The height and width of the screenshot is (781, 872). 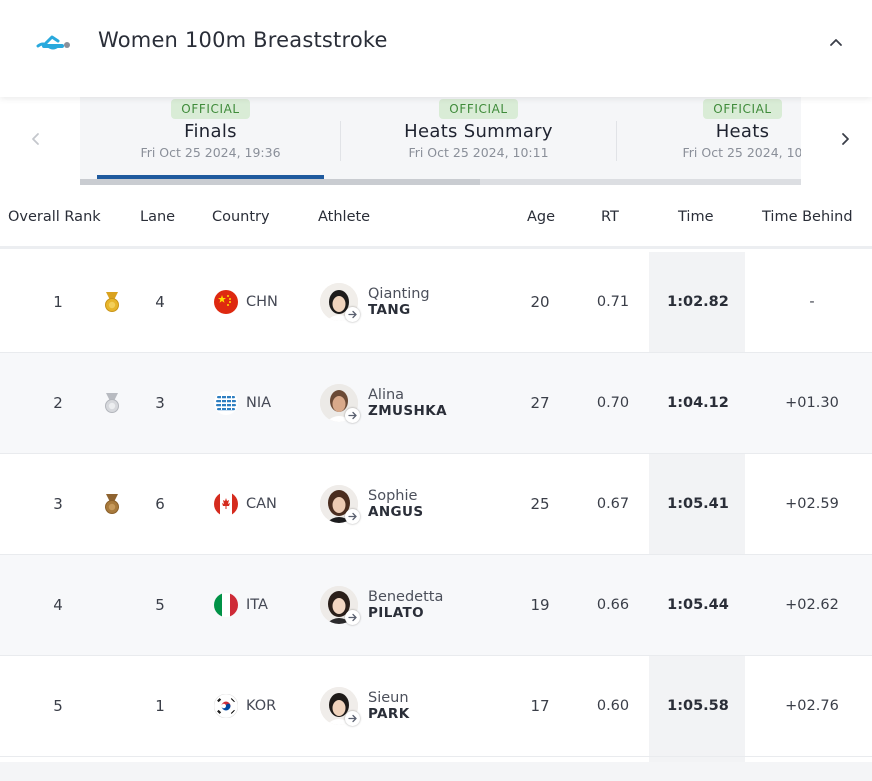 I want to click on time: 1:04.12, so click(x=698, y=403).